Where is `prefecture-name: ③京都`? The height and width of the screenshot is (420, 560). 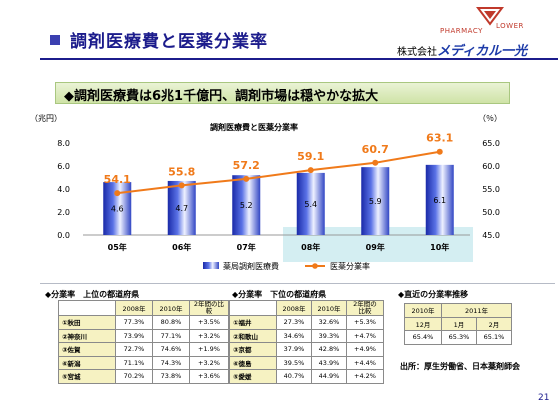
prefecture-name: ③京都 is located at coordinates (253, 349).